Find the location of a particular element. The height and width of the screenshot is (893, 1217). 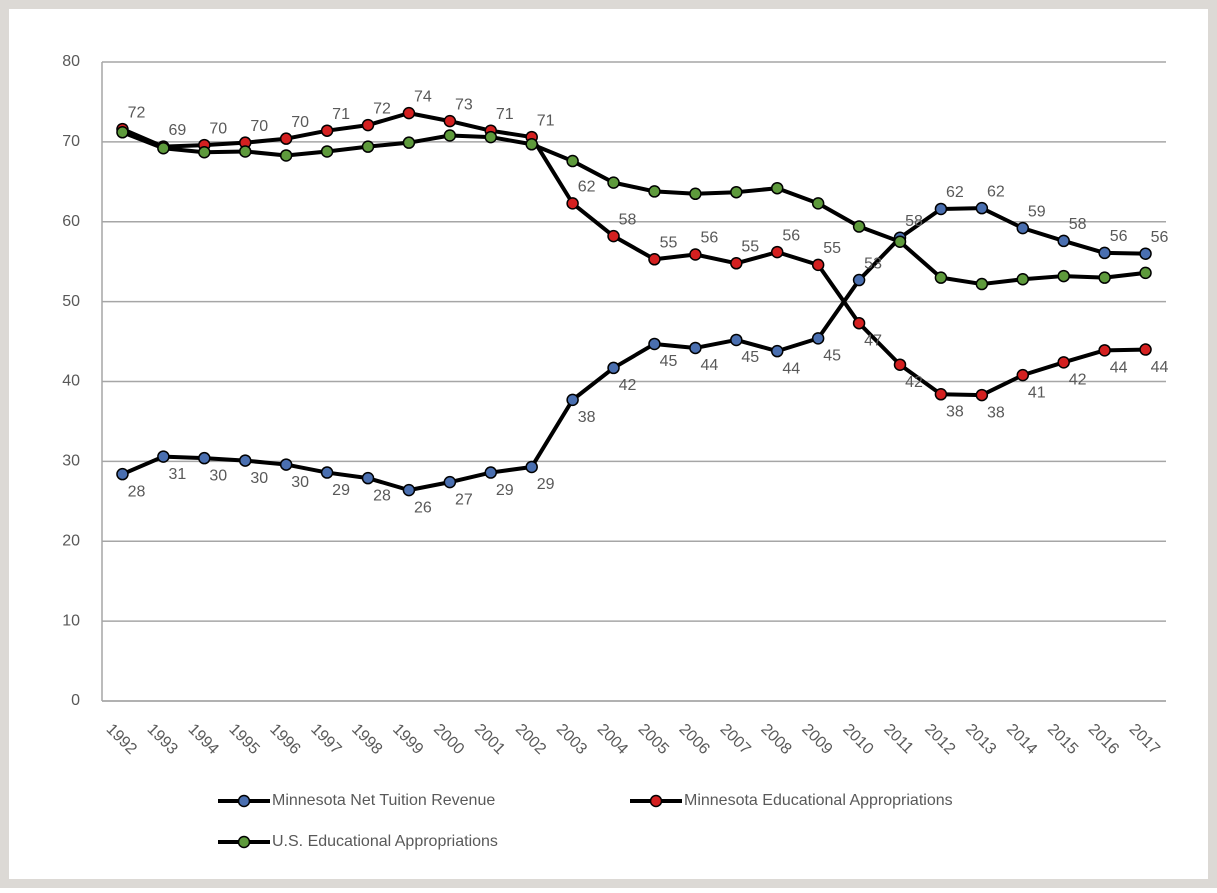

legend-label: Minnesota Educational Appropriations is located at coordinates (818, 800).